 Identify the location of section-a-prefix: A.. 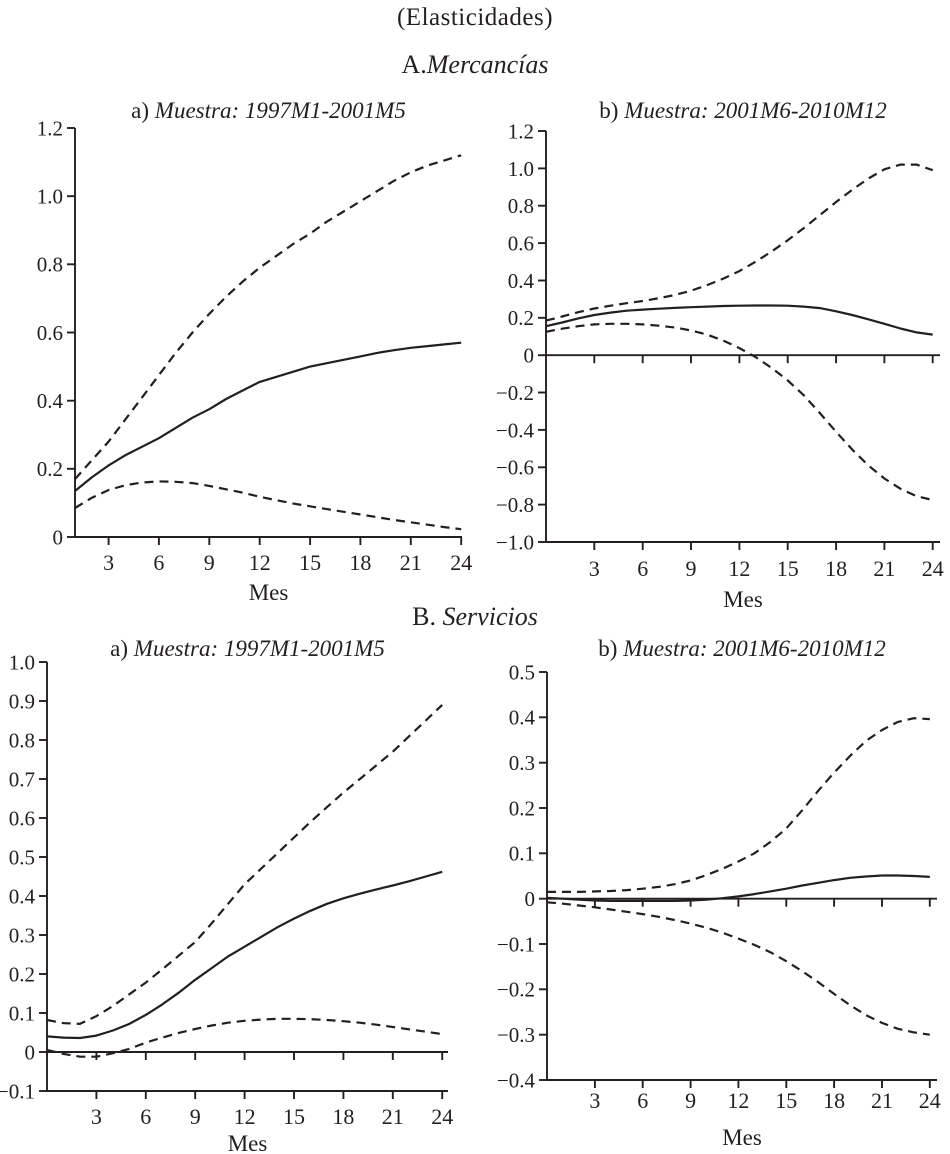
(414, 64).